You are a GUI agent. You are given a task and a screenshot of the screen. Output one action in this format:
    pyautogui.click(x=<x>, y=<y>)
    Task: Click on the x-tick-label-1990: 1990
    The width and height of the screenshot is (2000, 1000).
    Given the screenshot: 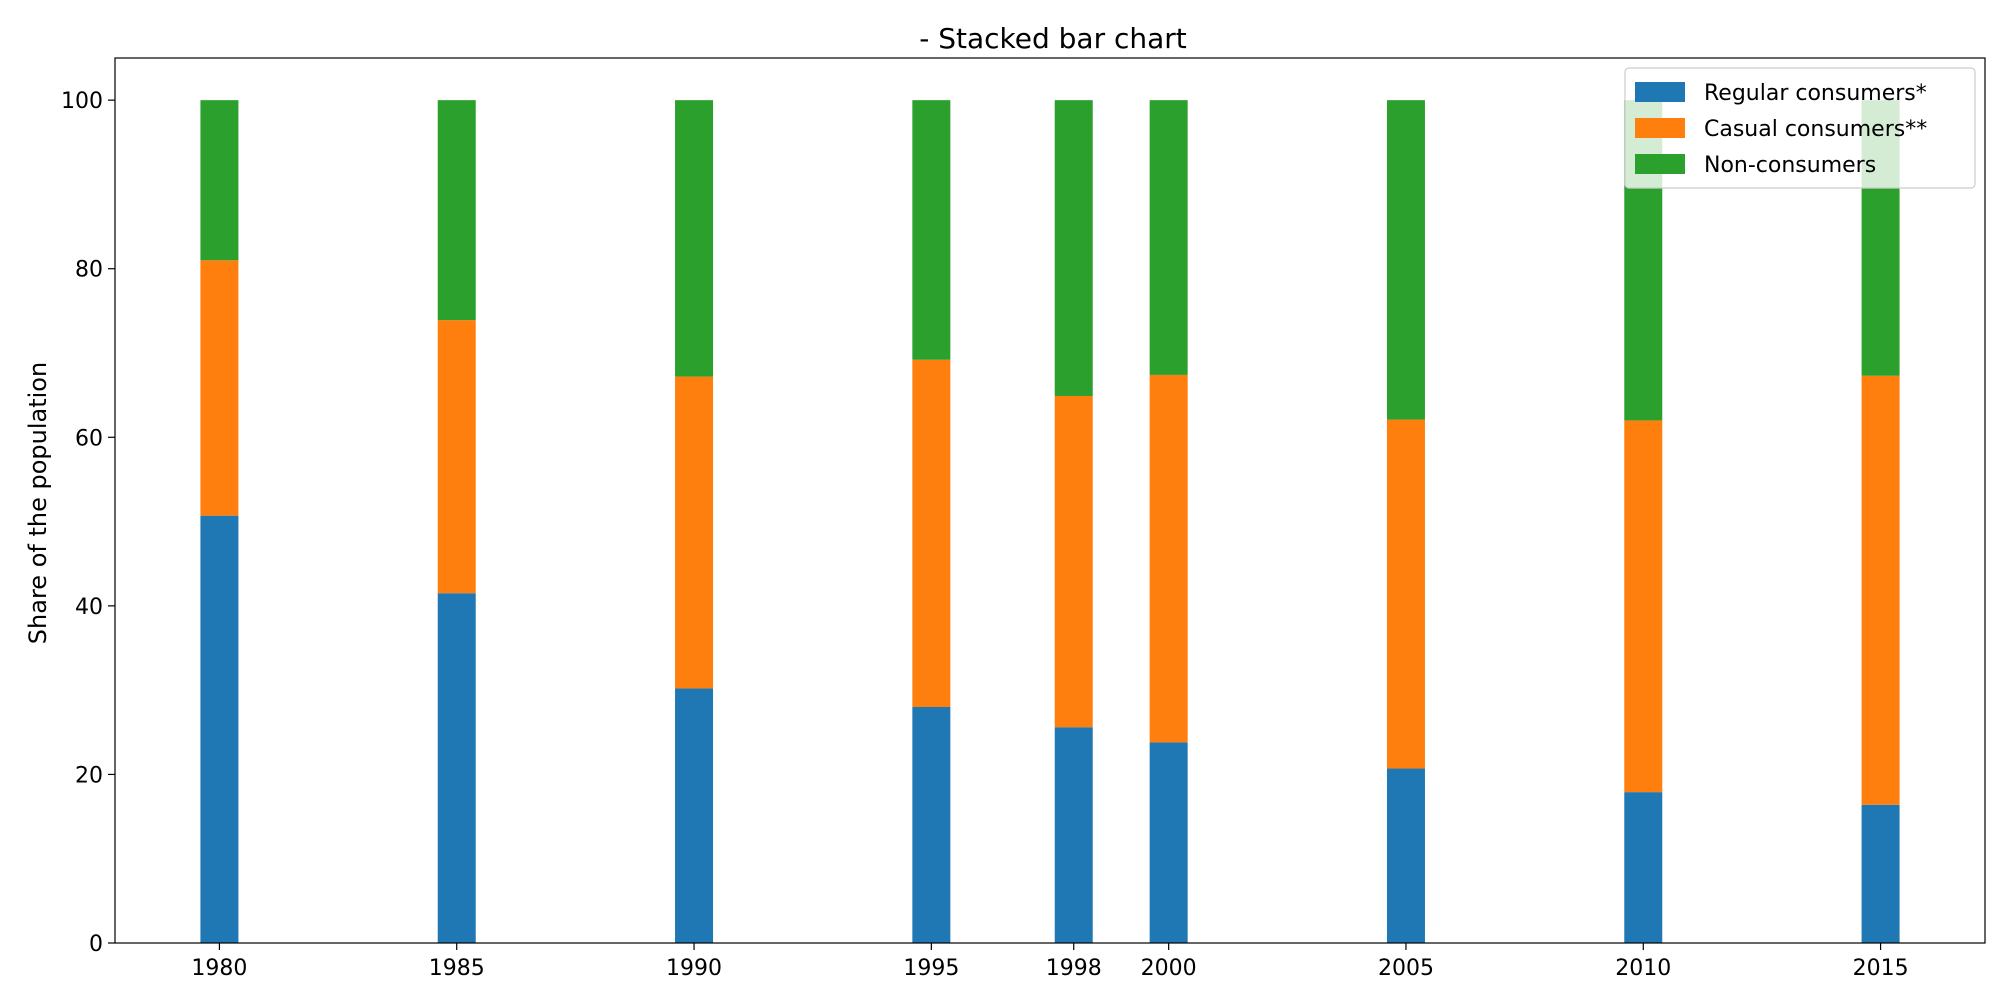 What is the action you would take?
    pyautogui.click(x=694, y=968)
    